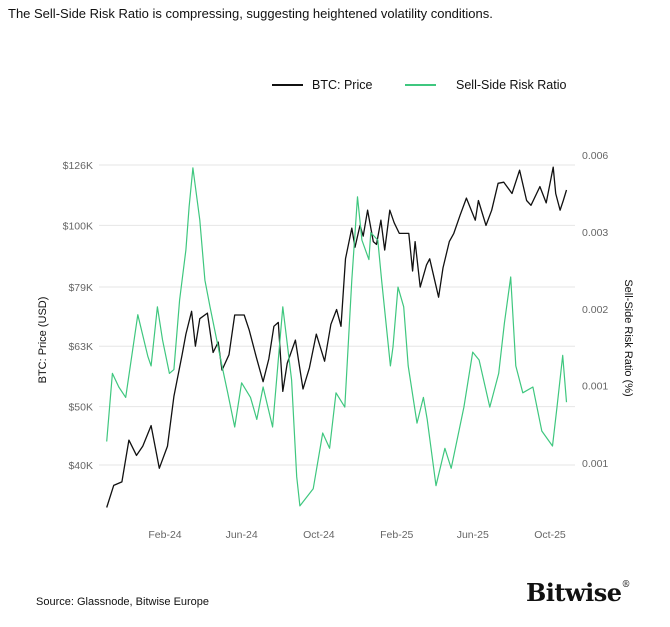 Image resolution: width=670 pixels, height=627 pixels. What do you see at coordinates (78, 226) in the screenshot?
I see `y-left-tick-label: $100K` at bounding box center [78, 226].